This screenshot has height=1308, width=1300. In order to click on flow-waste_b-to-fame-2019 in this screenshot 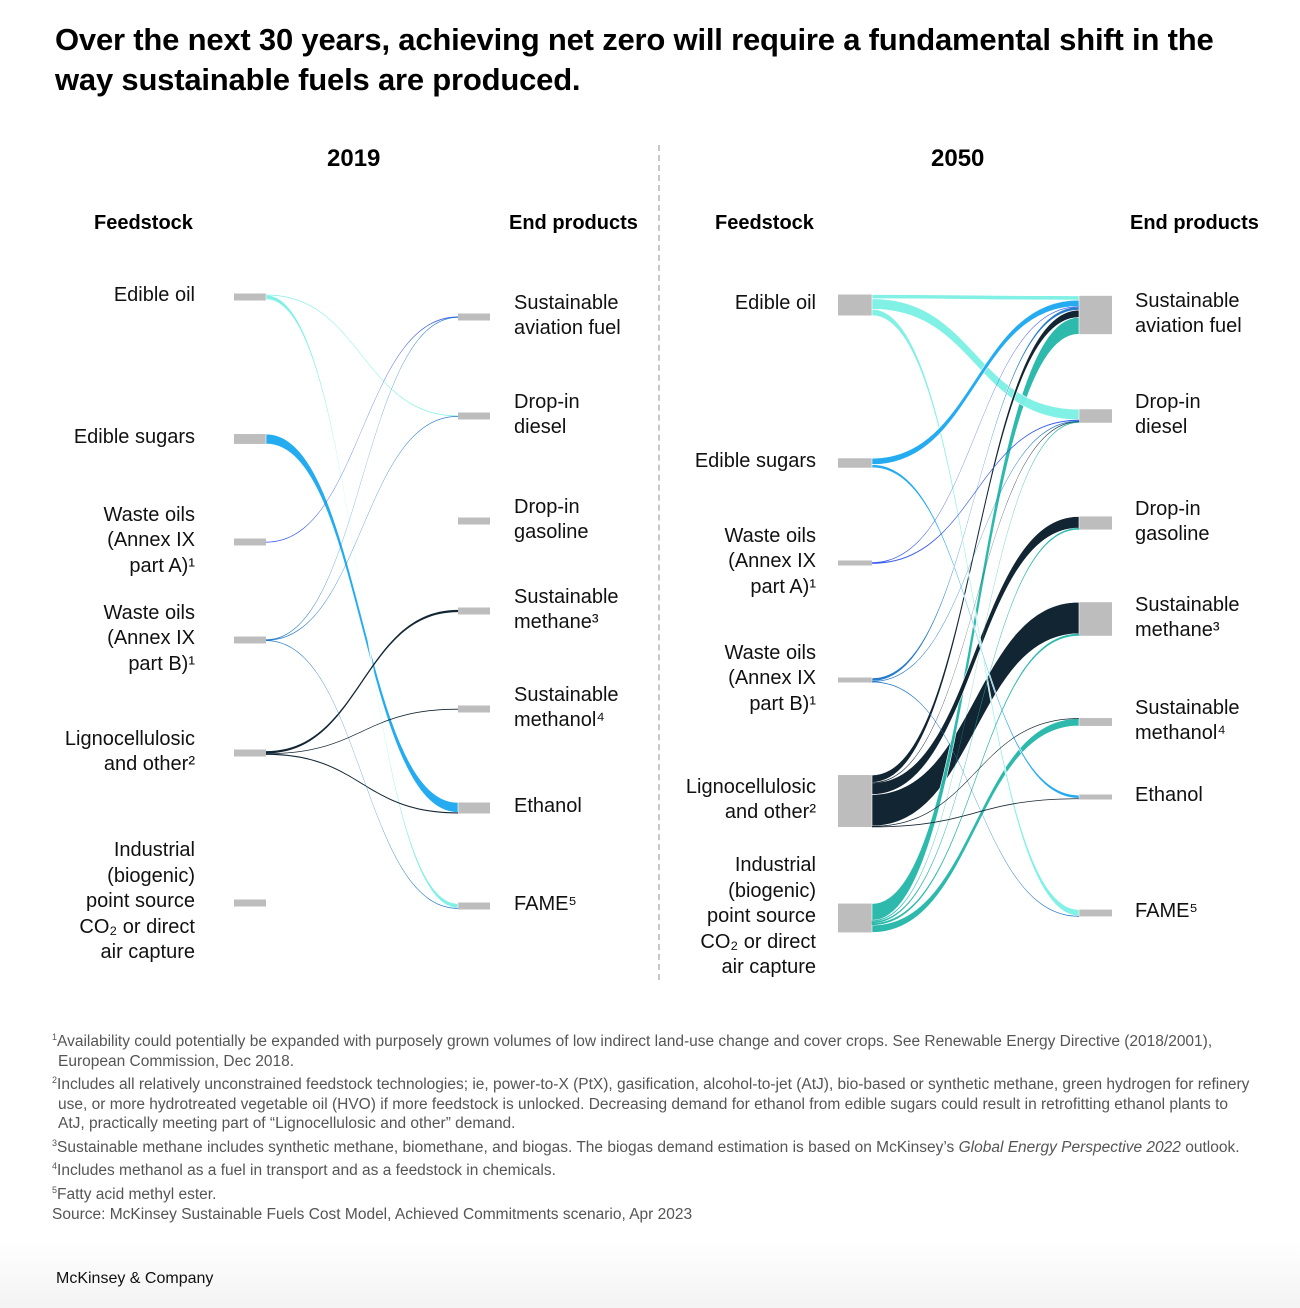, I will do `click(362, 774)`.